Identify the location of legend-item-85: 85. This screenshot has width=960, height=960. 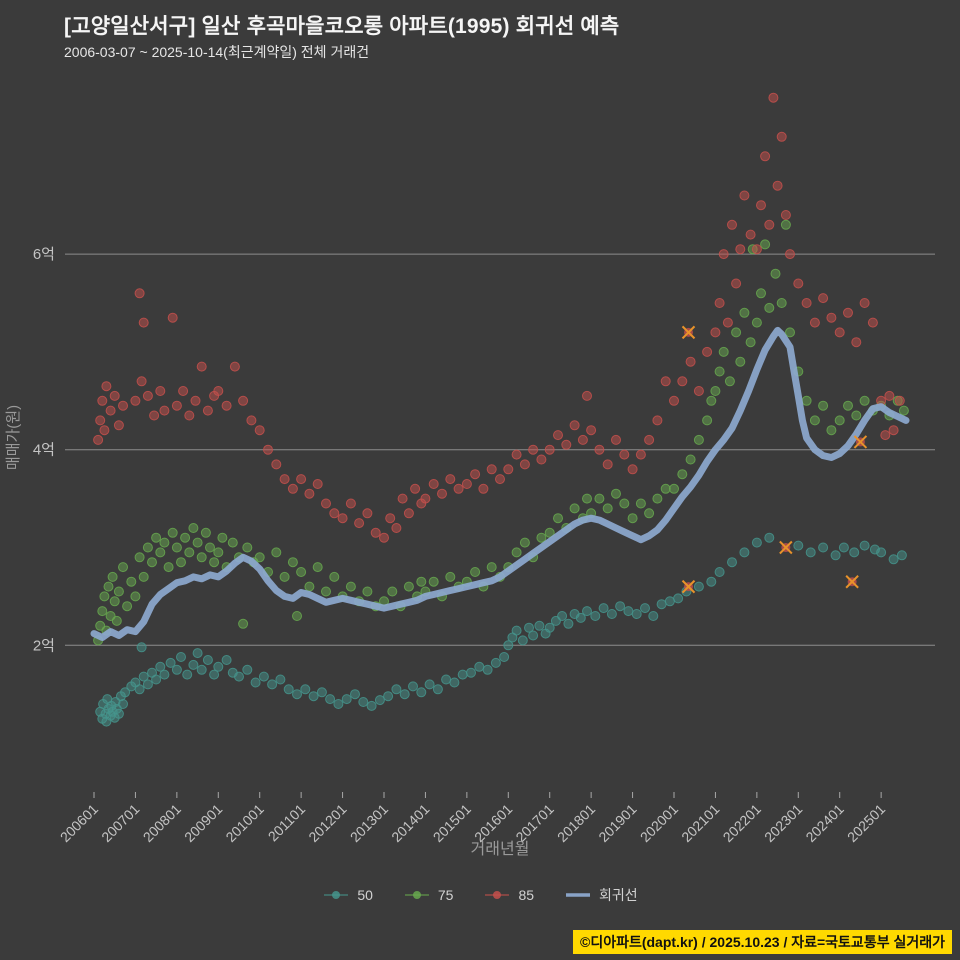
(508, 895).